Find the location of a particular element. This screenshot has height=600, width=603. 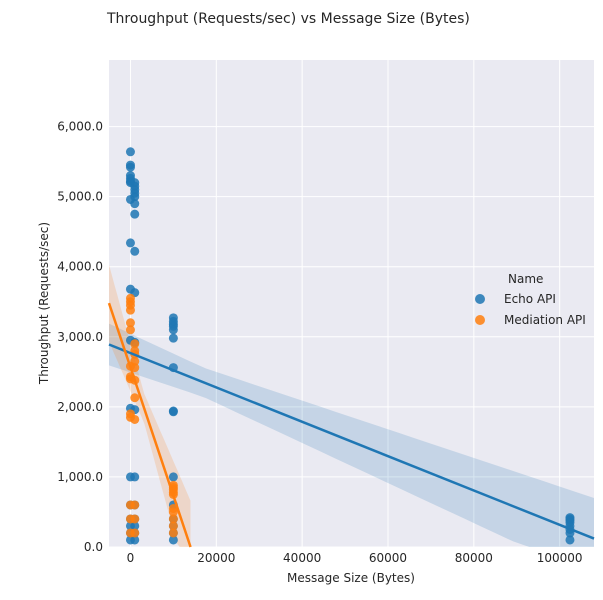

y-axis-label: Throughput (Requests/sec) is located at coordinates (44, 303).